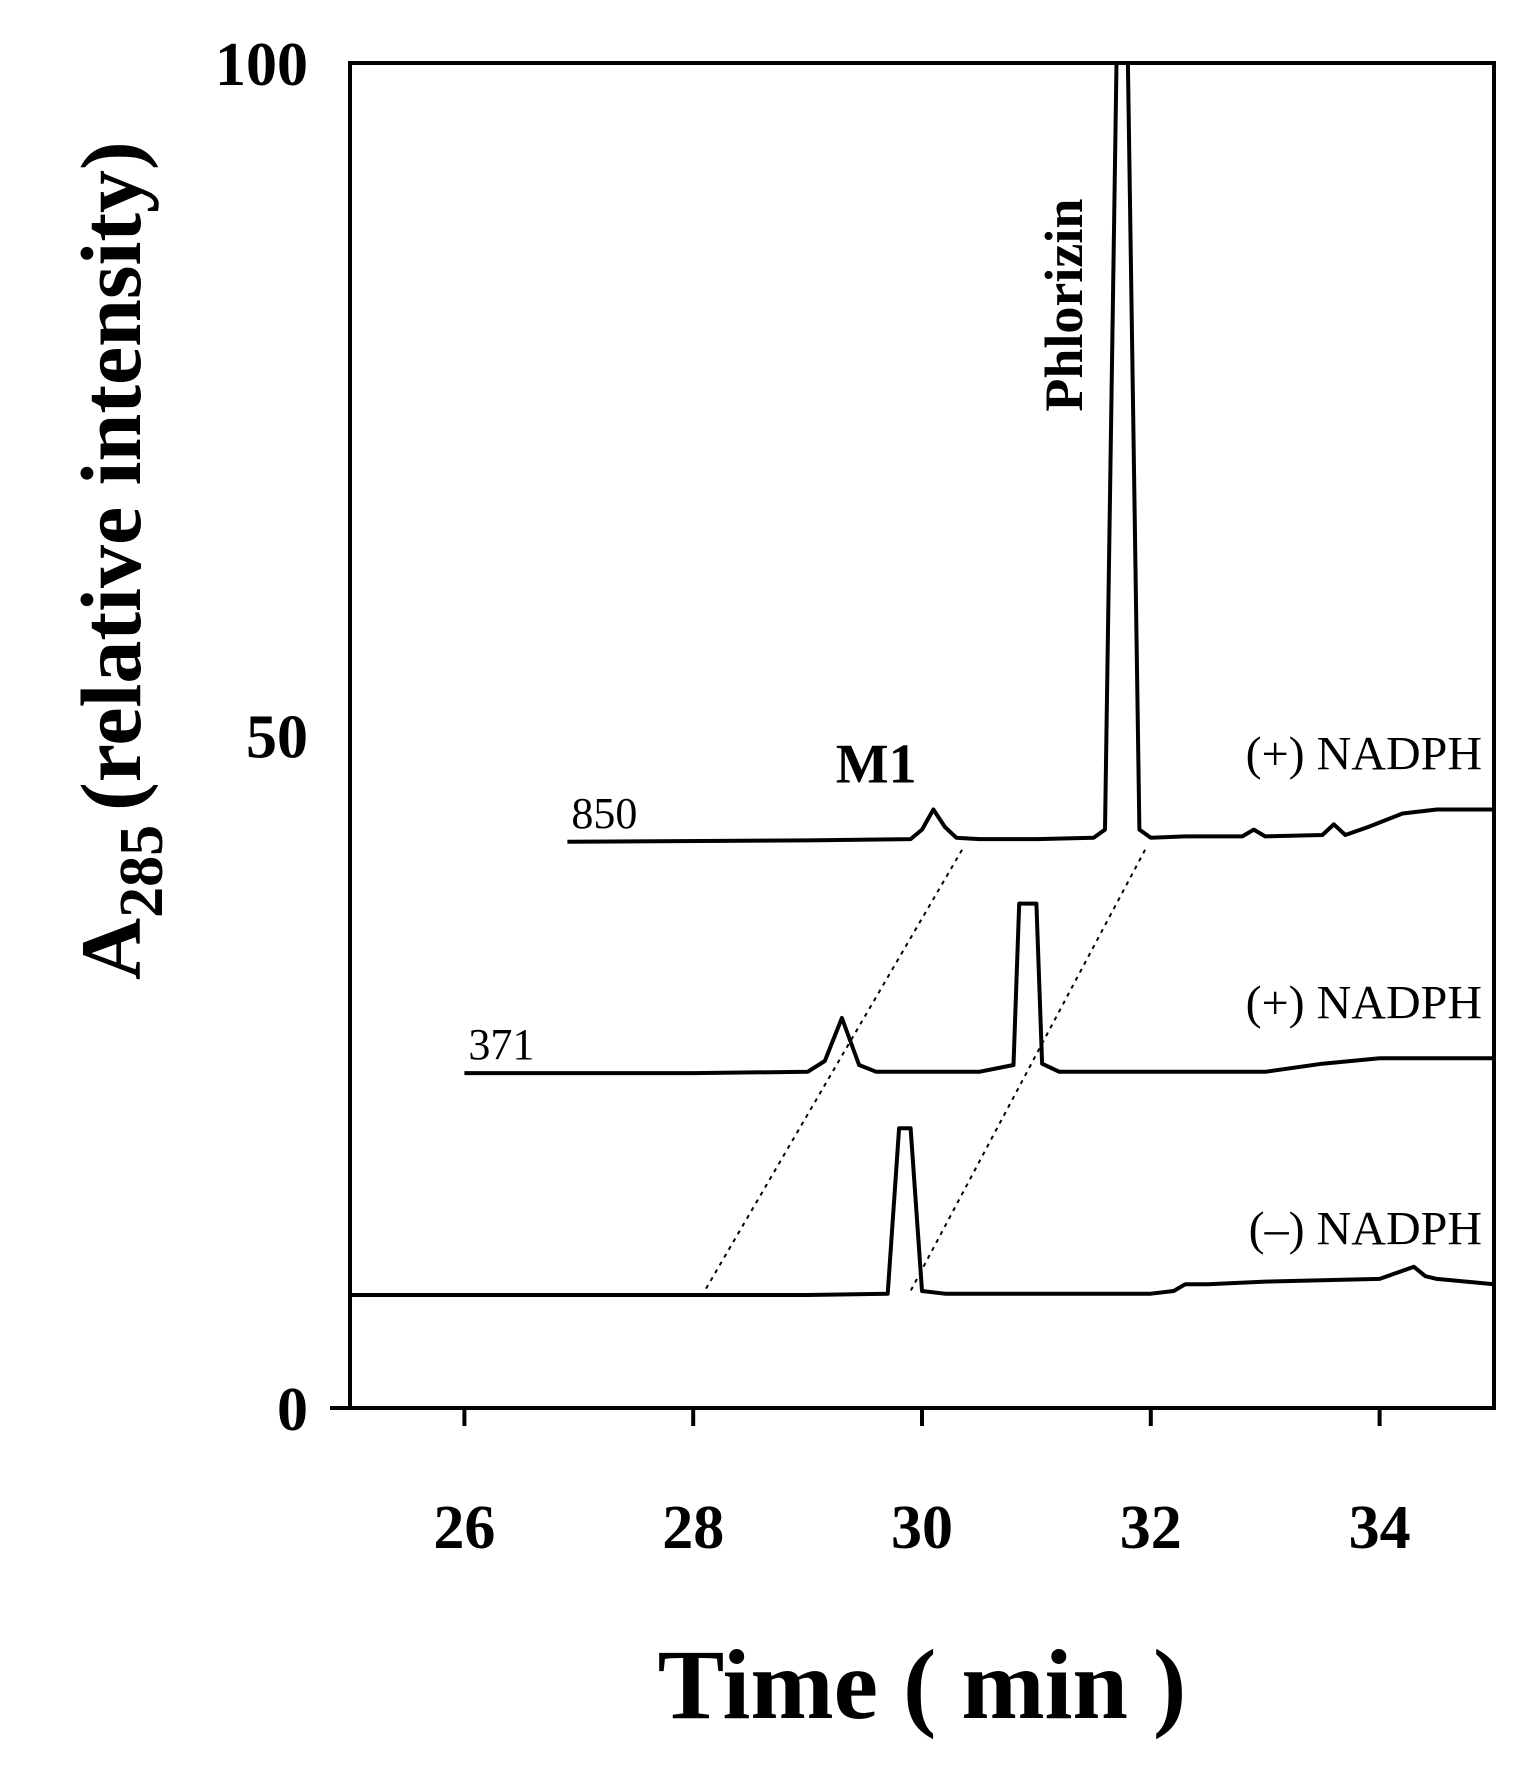 This screenshot has height=1780, width=1540. Describe the element at coordinates (1064, 305) in the screenshot. I see `peak-label-phlorizin: Phlorizin` at that location.